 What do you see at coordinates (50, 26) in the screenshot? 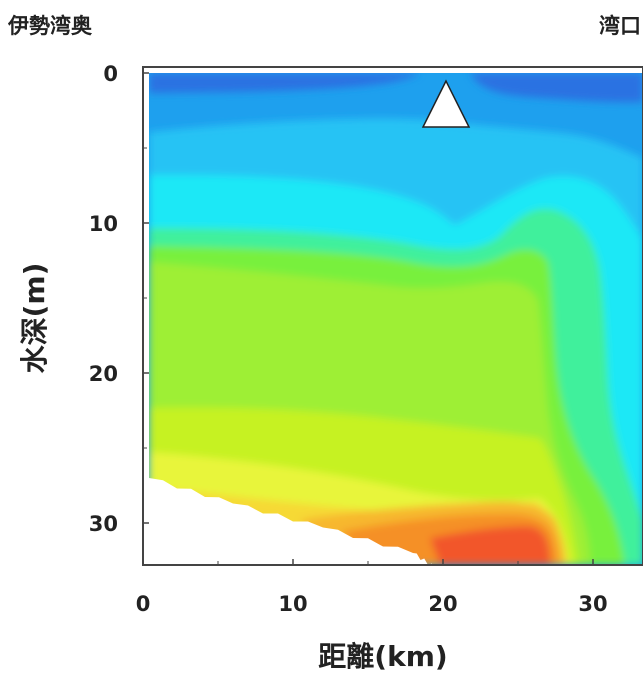
I see `label-inner-bay: 伊勢湾奥` at bounding box center [50, 26].